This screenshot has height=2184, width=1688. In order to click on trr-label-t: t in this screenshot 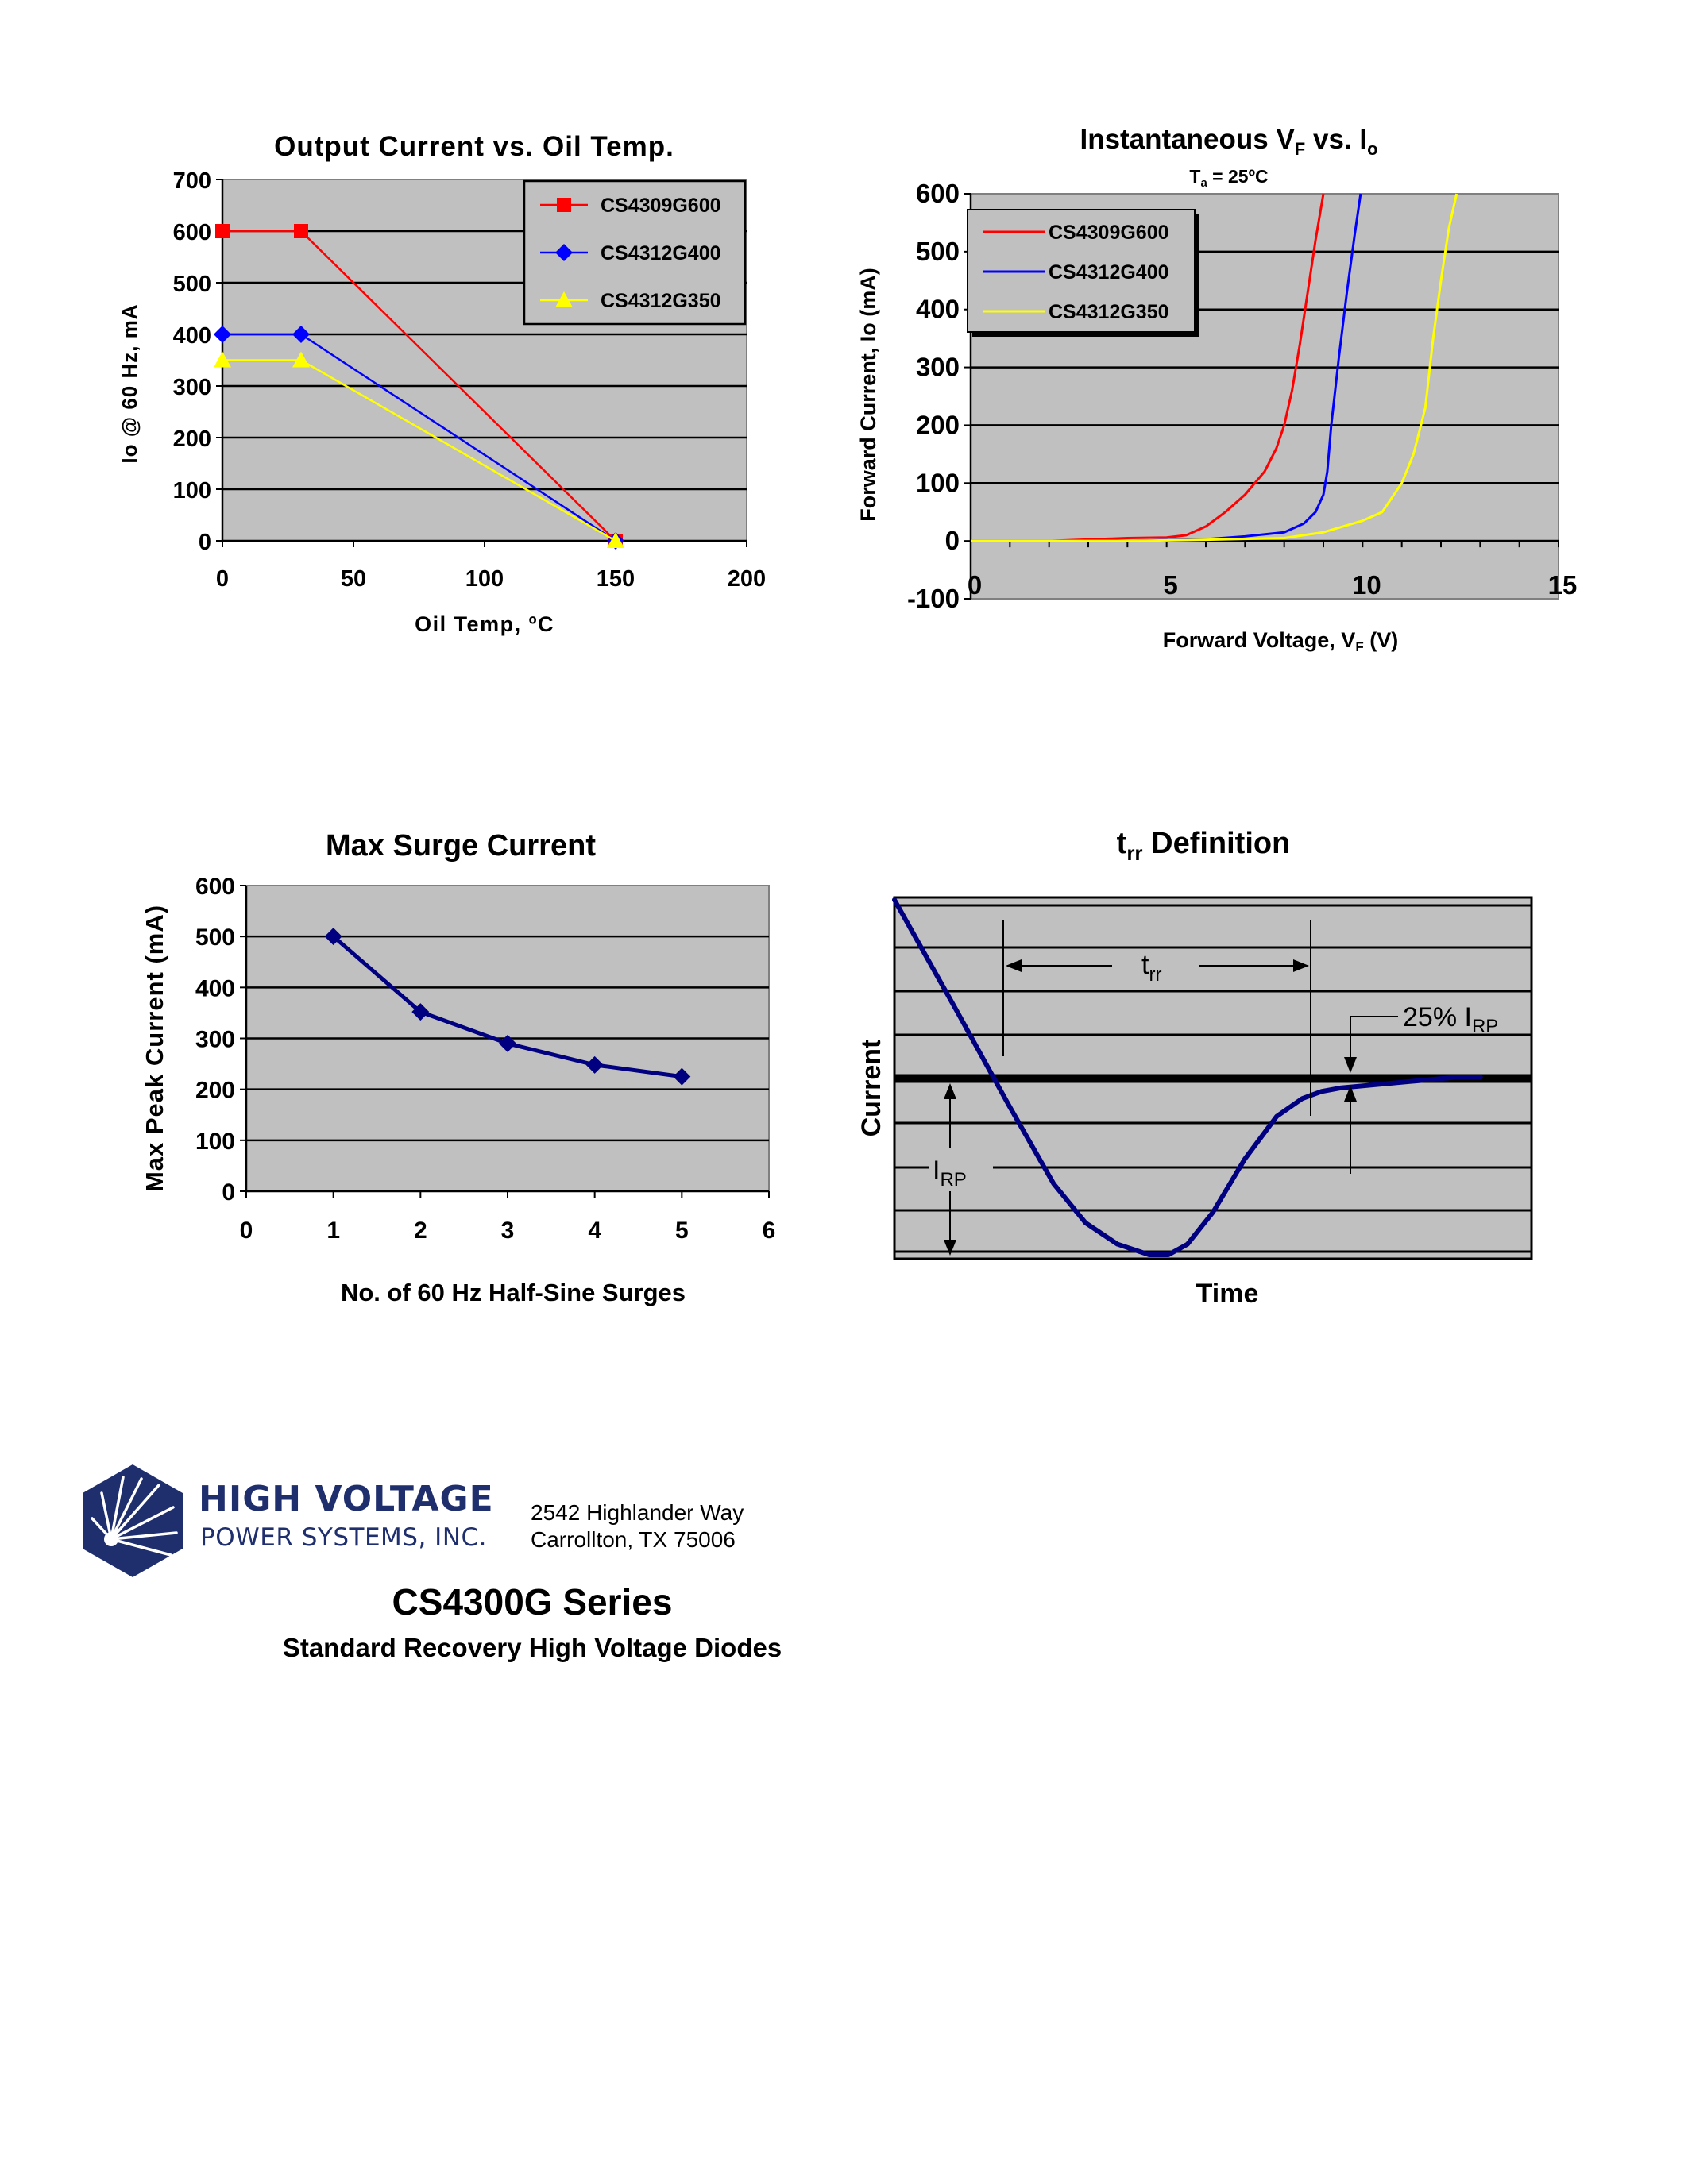, I will do `click(1145, 965)`.